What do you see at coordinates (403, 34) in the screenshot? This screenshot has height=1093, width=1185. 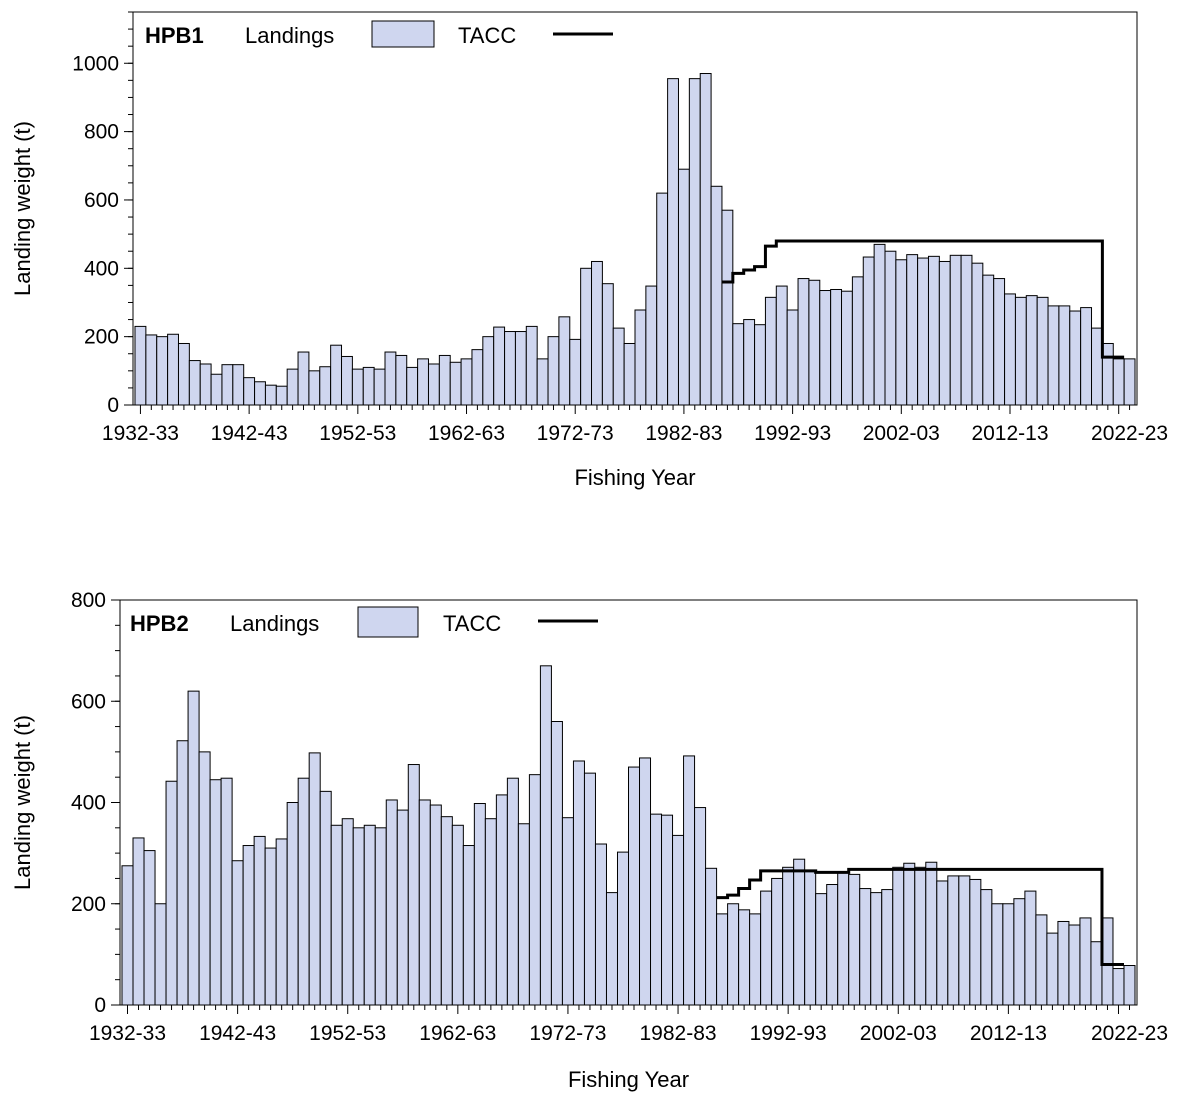 I see `hpb1-legend-landings-swatch` at bounding box center [403, 34].